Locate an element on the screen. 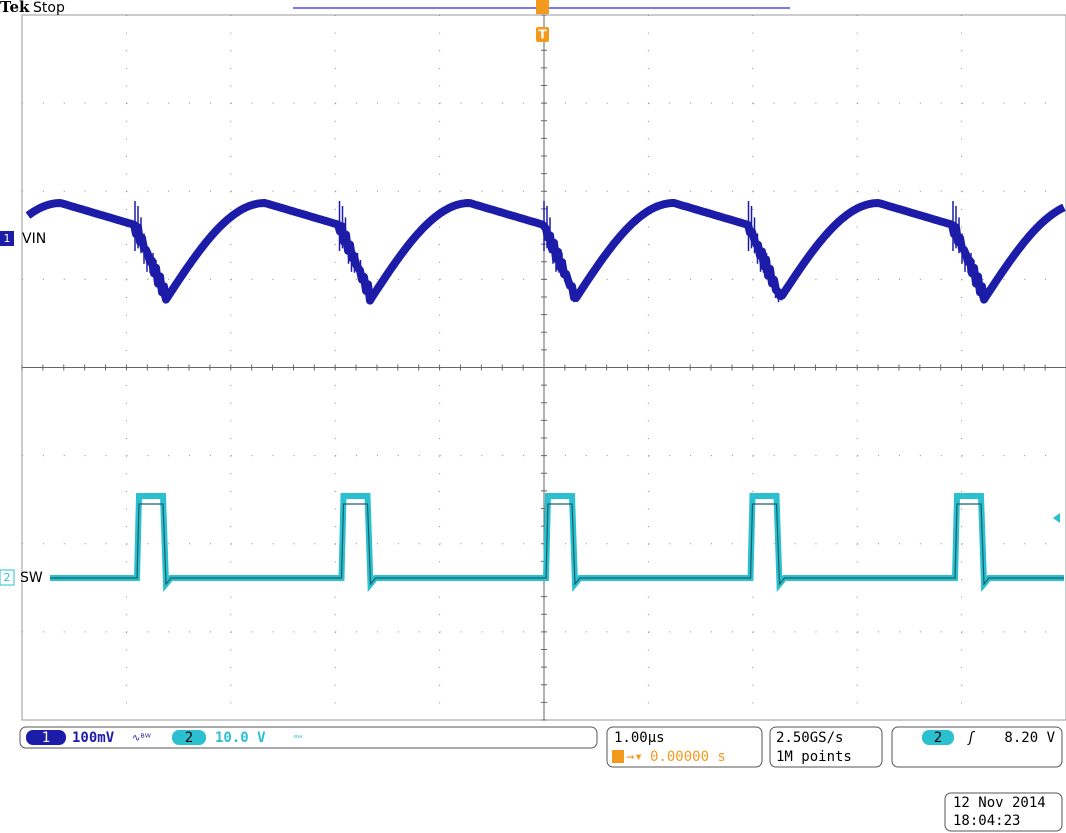  timebase-box is located at coordinates (684, 747).